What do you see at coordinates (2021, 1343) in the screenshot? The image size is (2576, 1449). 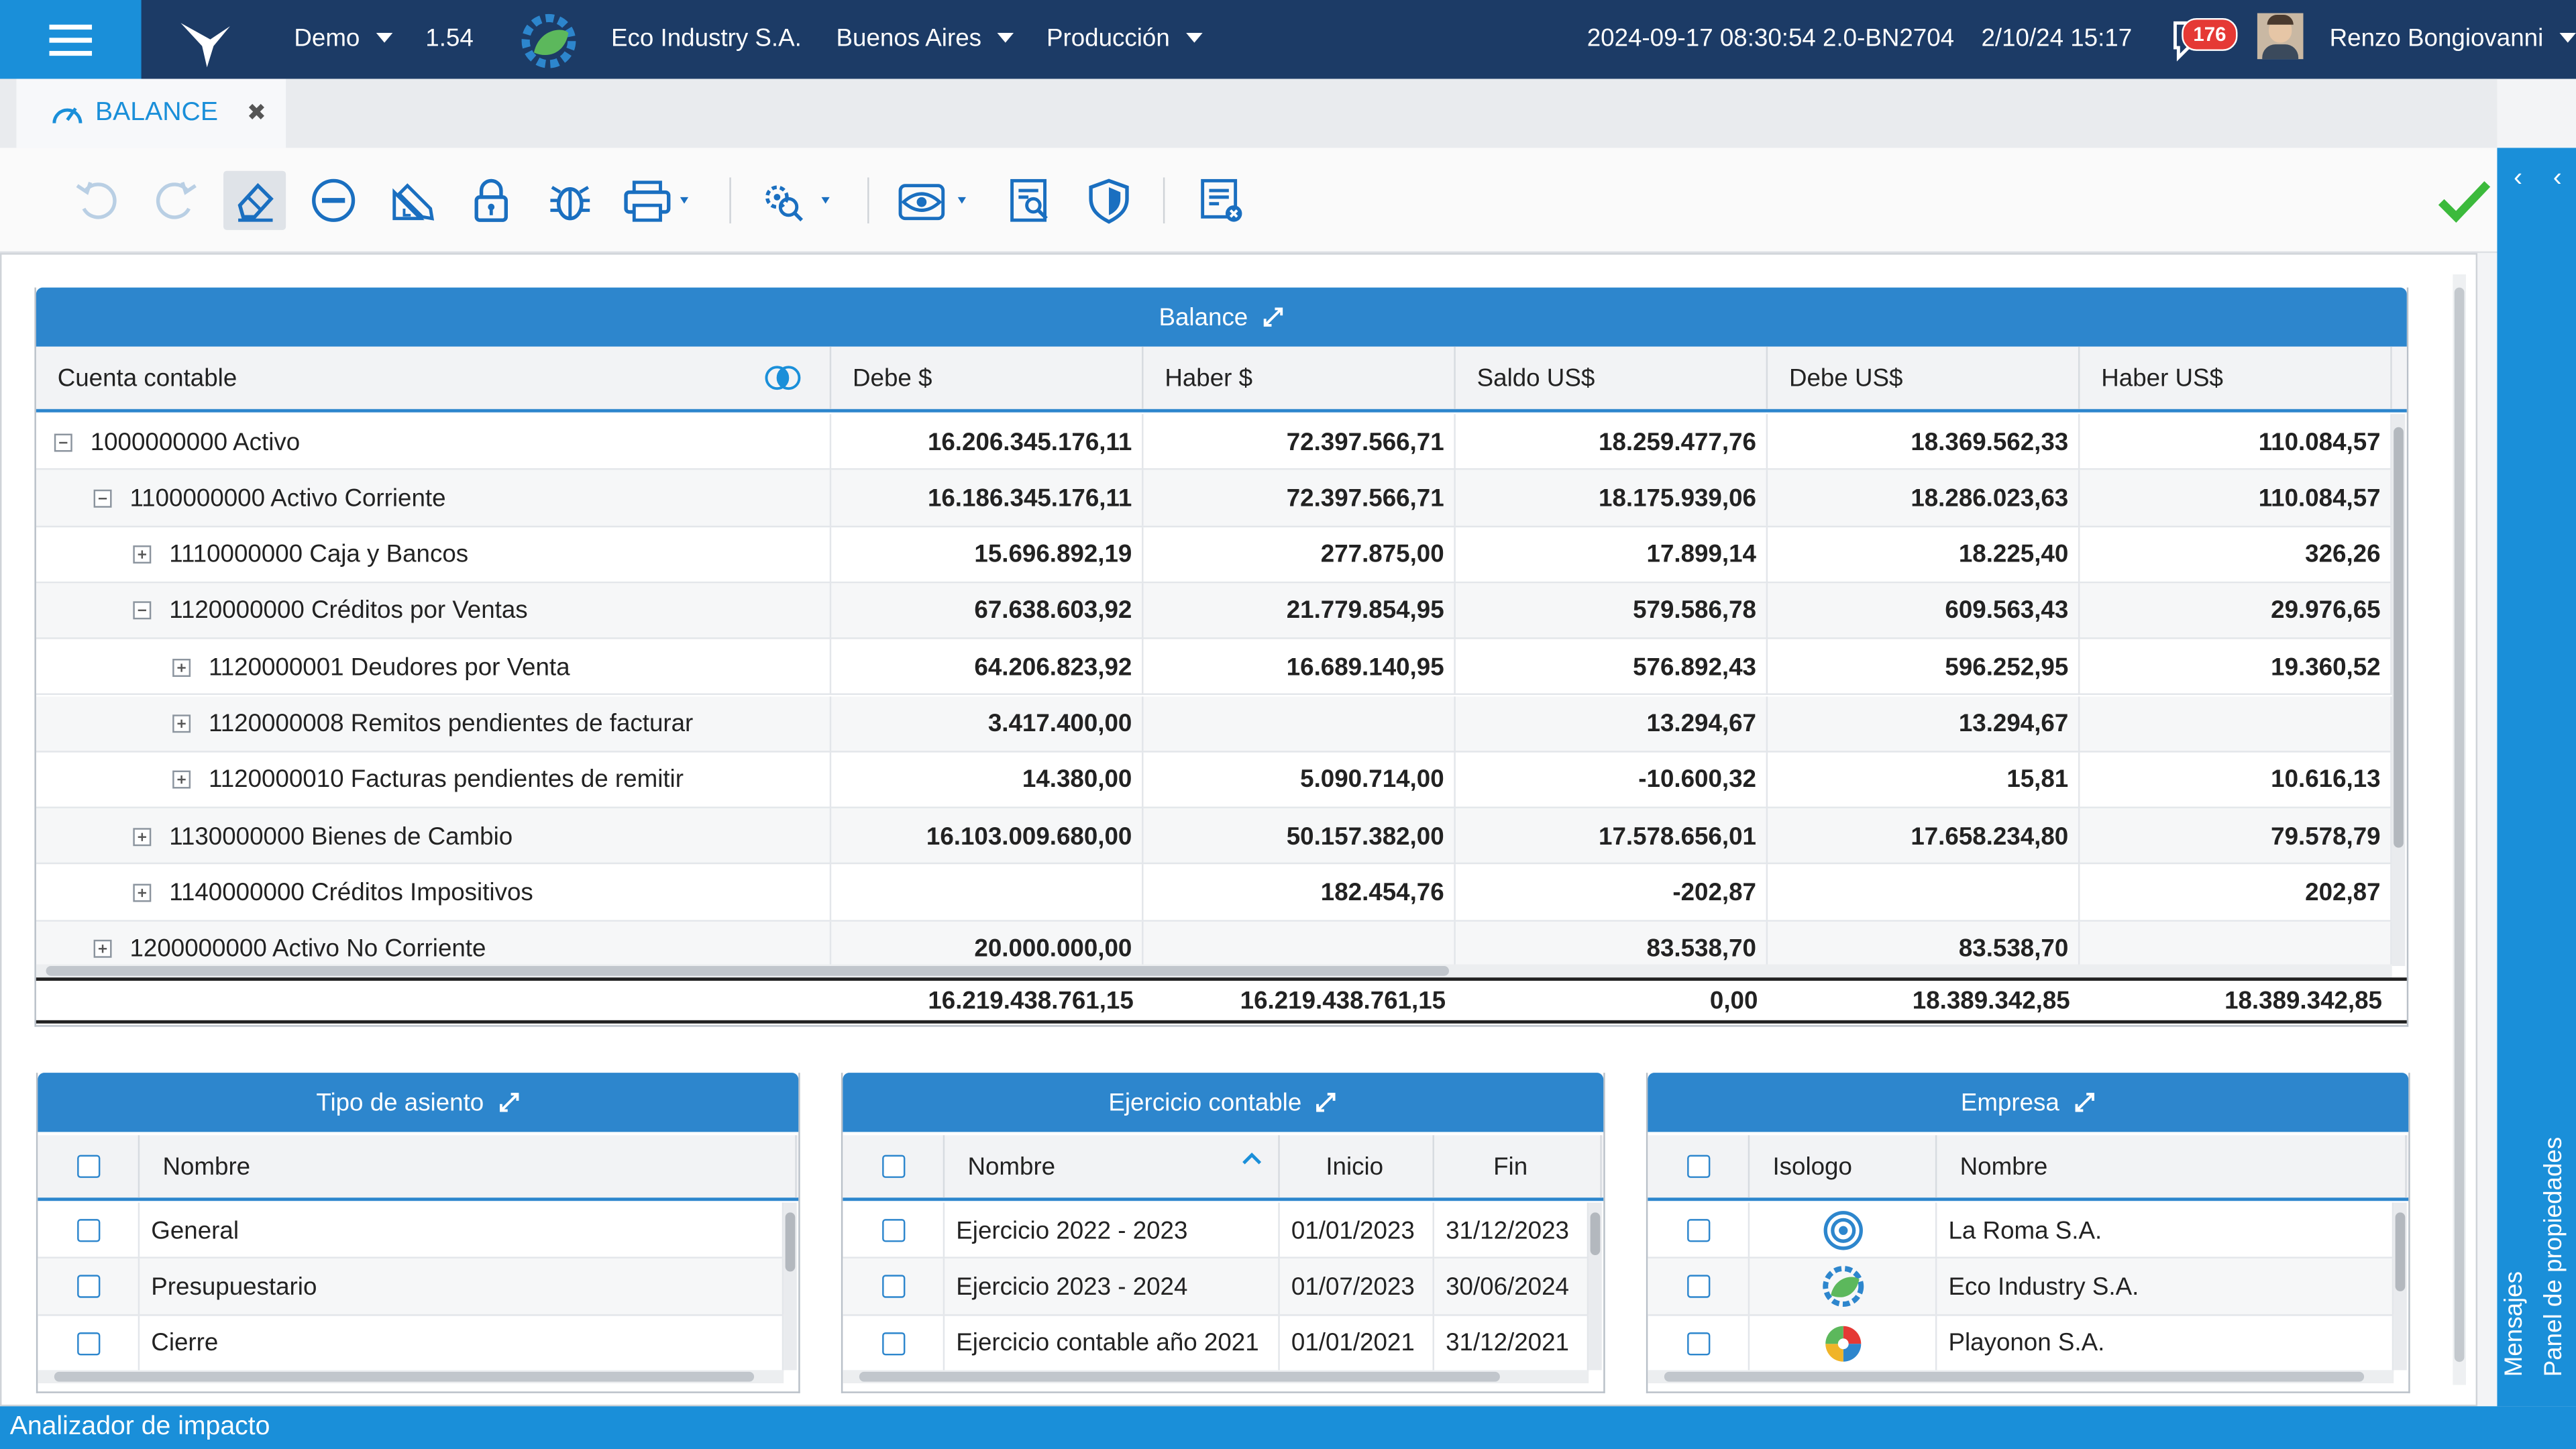 I see `list-item: Playonon S.A.` at bounding box center [2021, 1343].